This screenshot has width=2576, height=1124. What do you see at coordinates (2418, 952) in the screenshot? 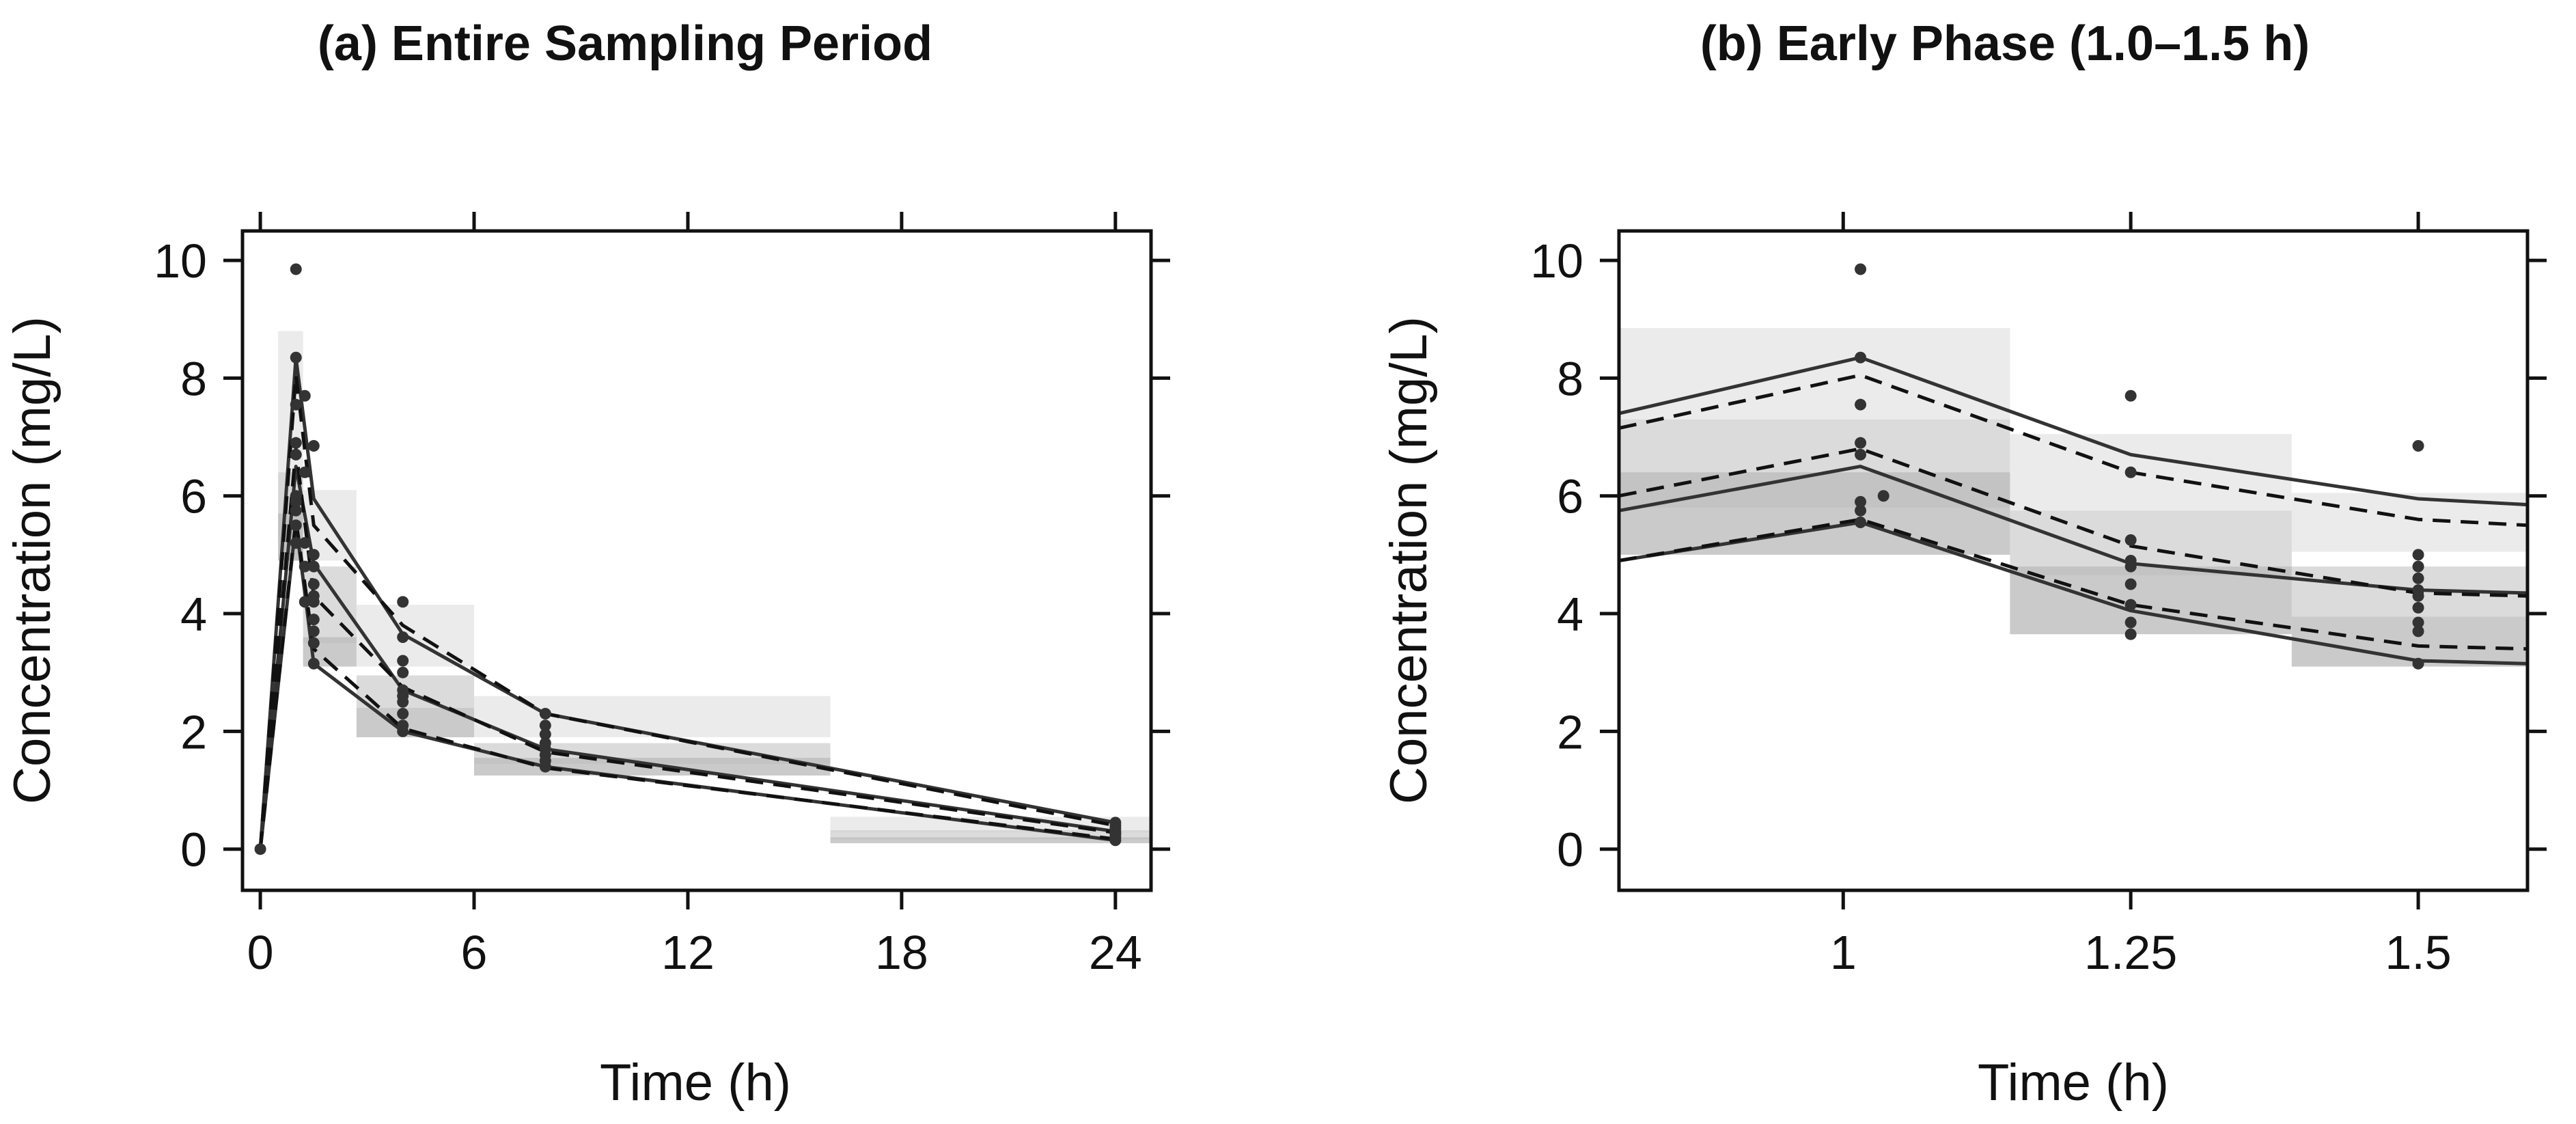
I see `panel-b-x-tick-label: 1.5` at bounding box center [2418, 952].